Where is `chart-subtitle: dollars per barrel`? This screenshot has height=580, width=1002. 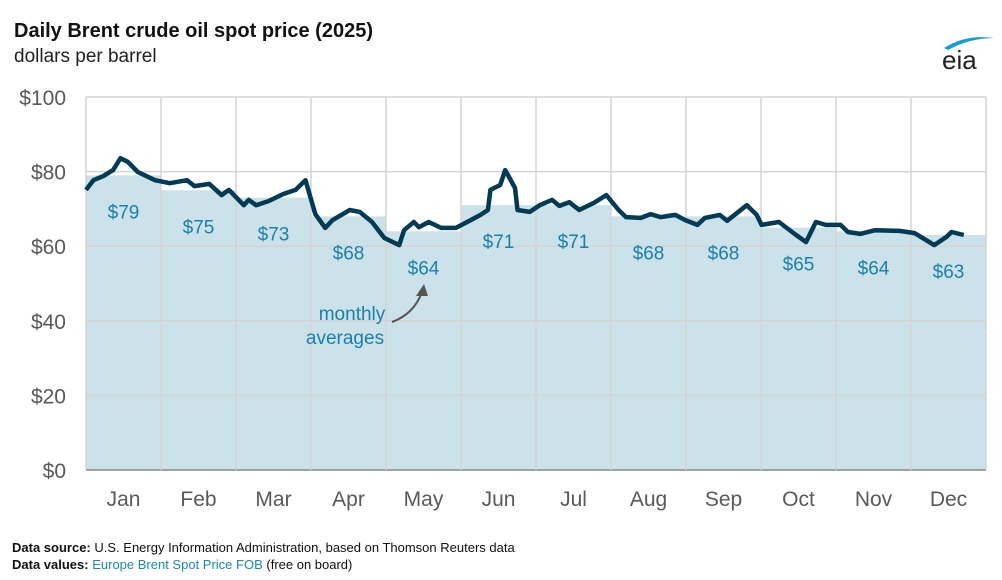 chart-subtitle: dollars per barrel is located at coordinates (85, 56).